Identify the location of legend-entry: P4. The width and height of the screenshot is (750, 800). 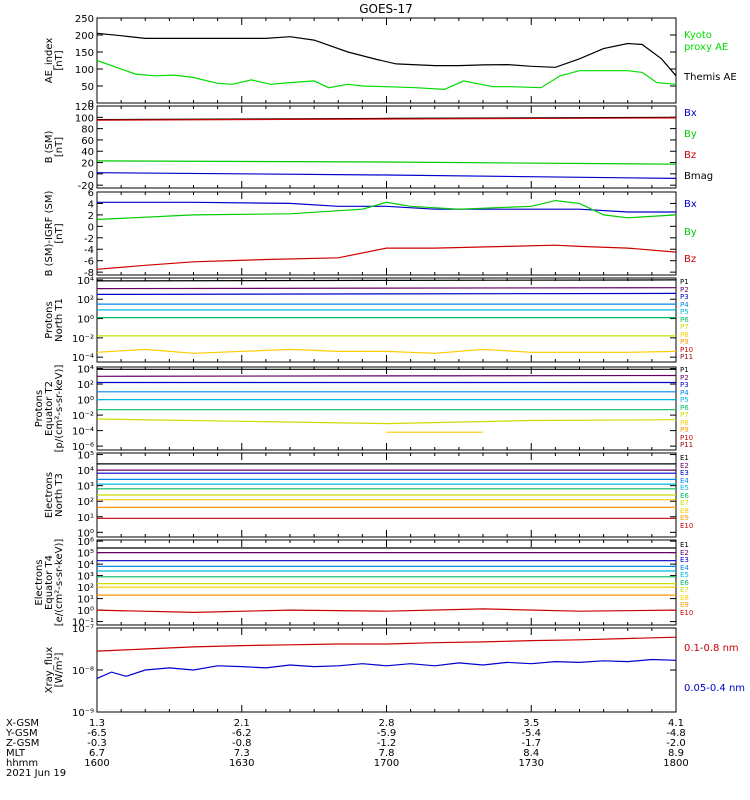
(684, 393).